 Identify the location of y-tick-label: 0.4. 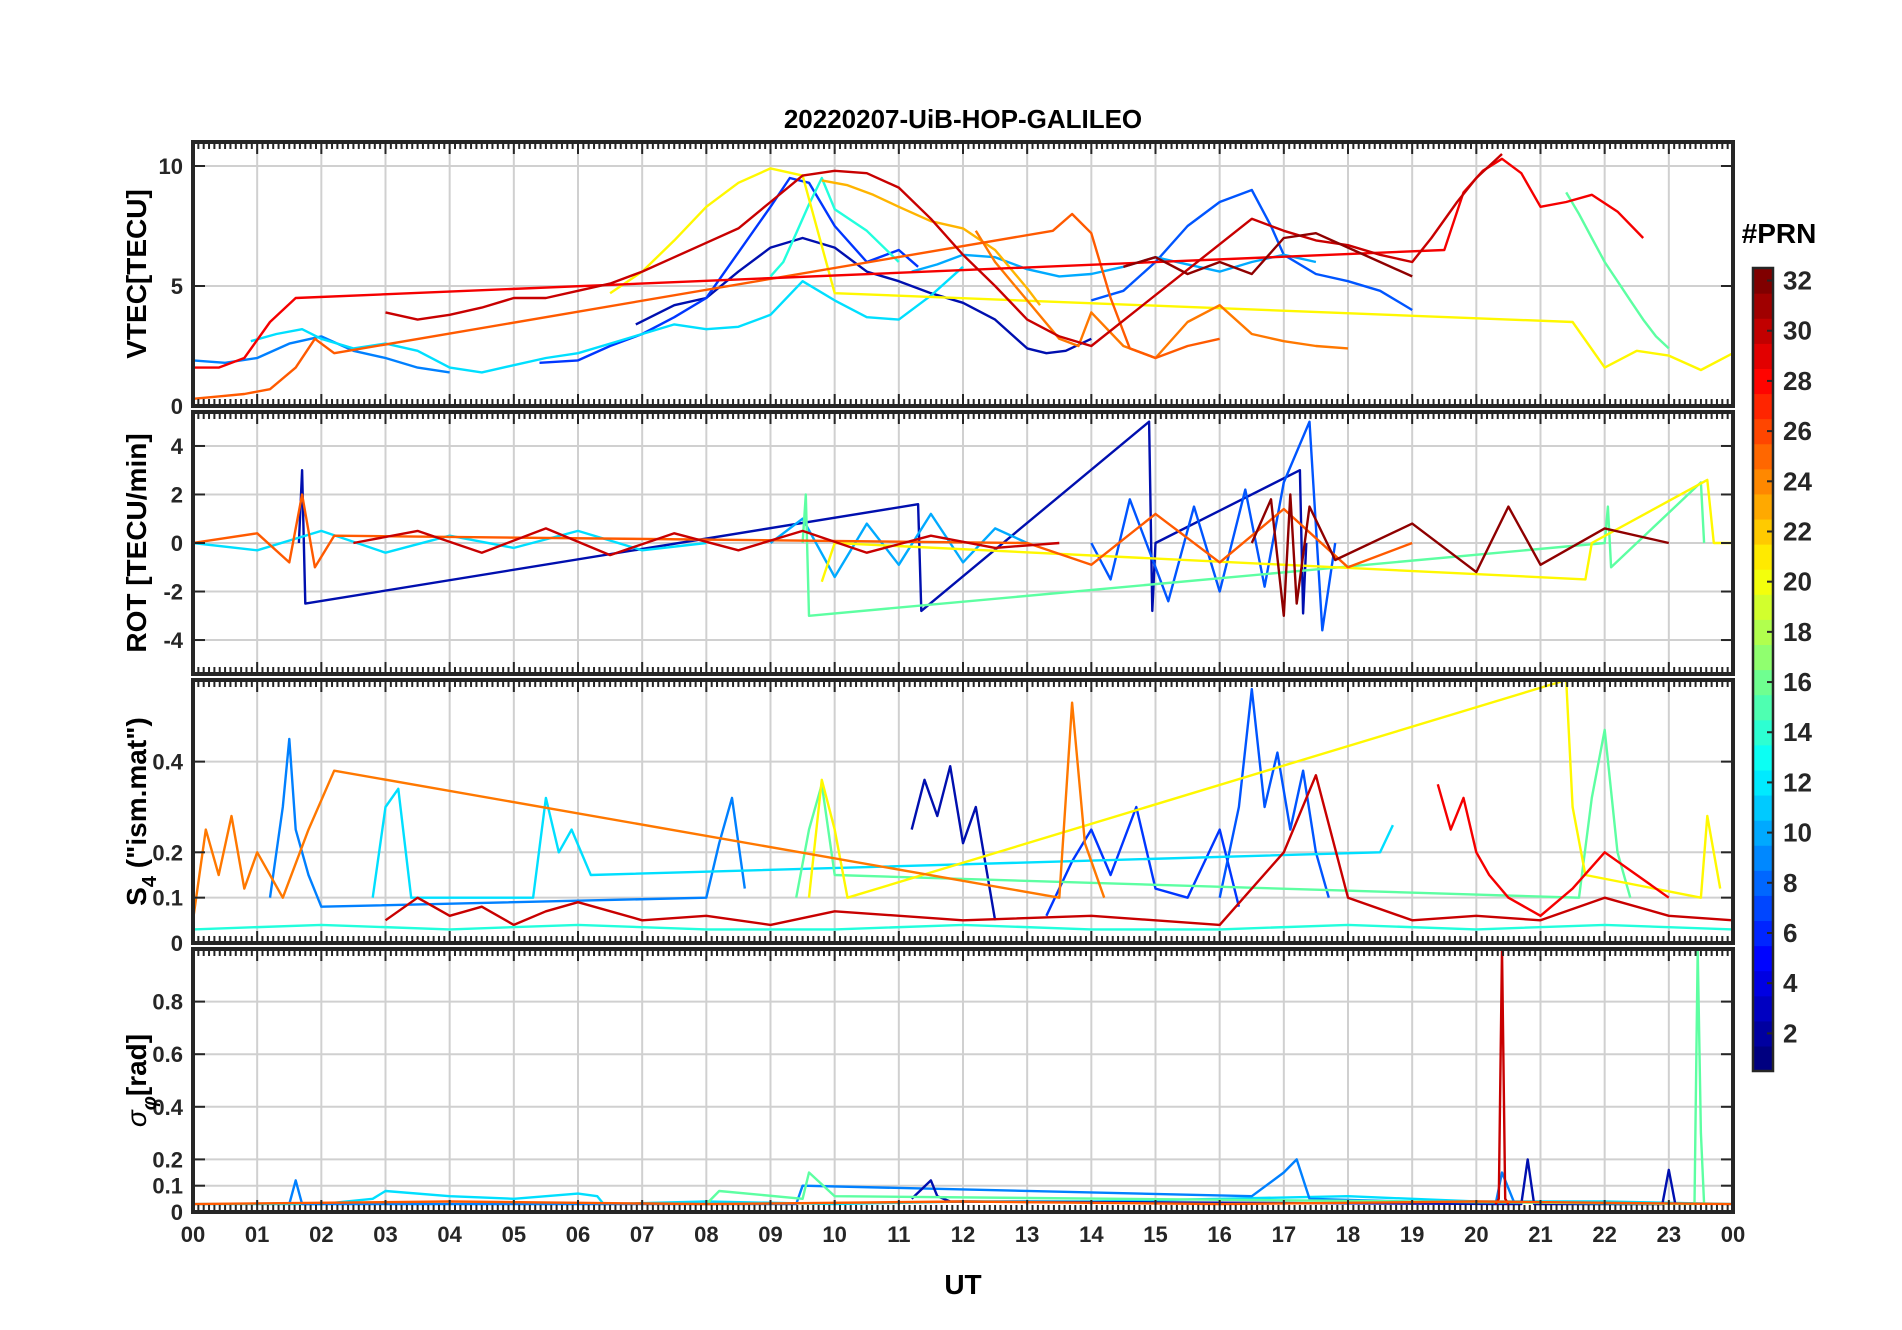
(167, 1107).